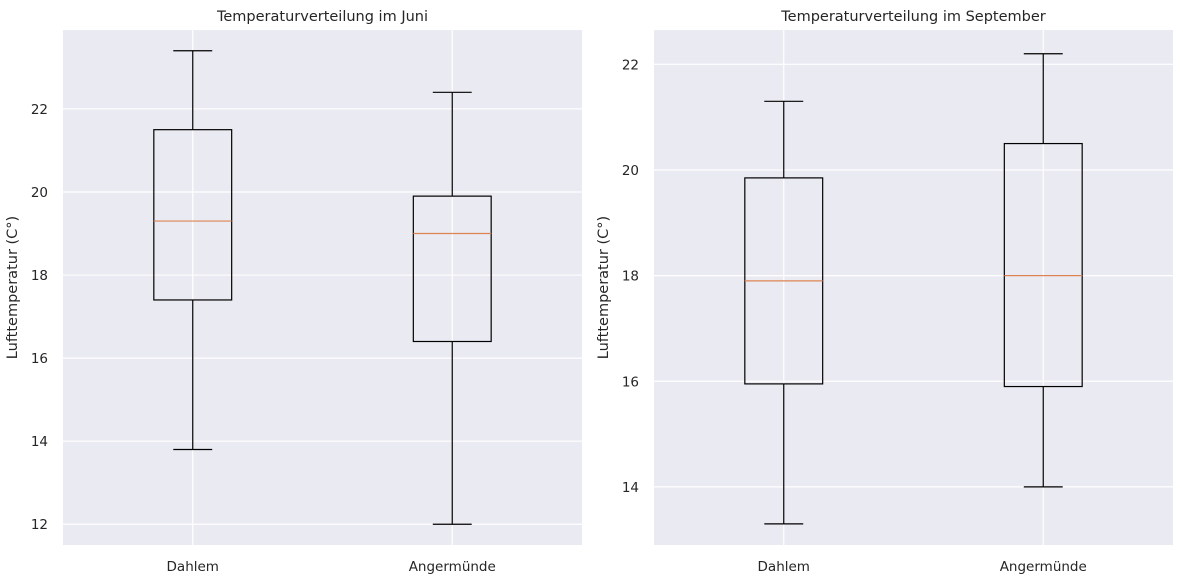 This screenshot has width=1183, height=587. What do you see at coordinates (39, 525) in the screenshot?
I see `y-tick-label: 12` at bounding box center [39, 525].